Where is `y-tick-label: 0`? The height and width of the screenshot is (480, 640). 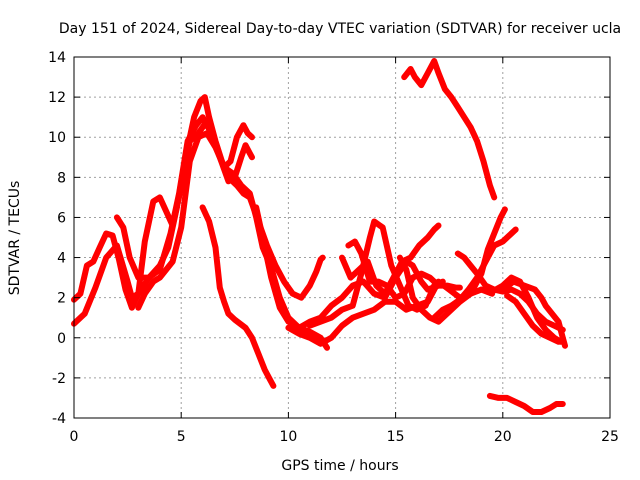
y-tick-label: 0 is located at coordinates (61, 339).